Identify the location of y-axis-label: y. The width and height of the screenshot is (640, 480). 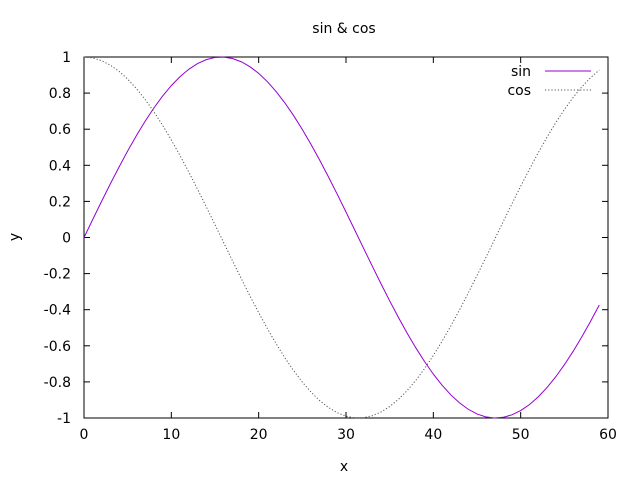
(15, 237).